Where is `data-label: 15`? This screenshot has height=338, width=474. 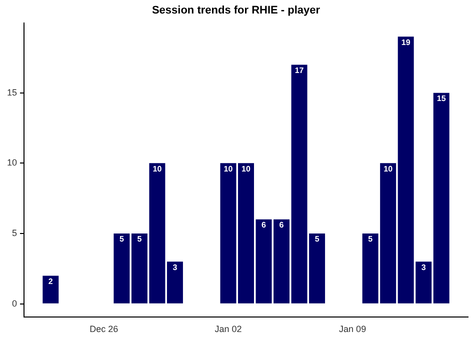
data-label: 15 is located at coordinates (441, 99).